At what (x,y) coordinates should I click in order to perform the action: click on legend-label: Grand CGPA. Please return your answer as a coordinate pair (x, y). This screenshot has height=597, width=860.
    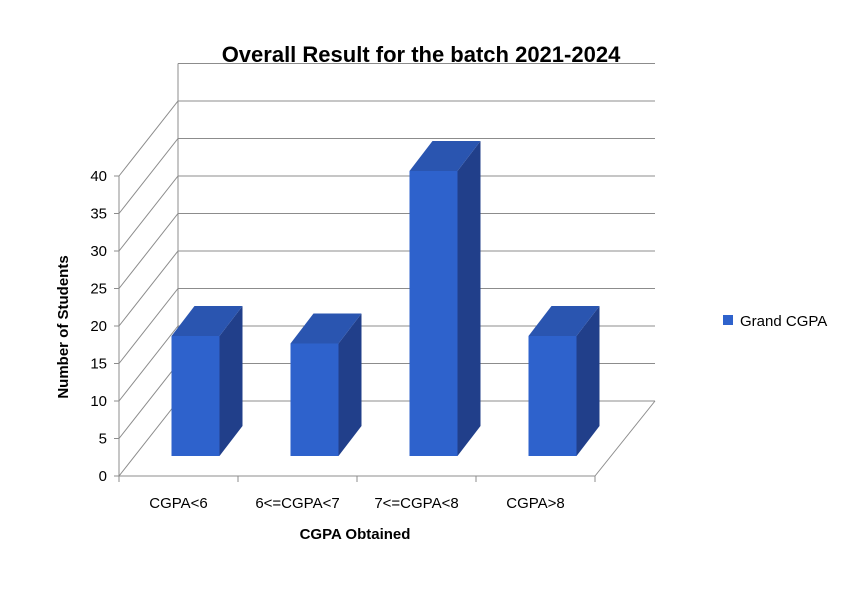
    Looking at the image, I should click on (783, 321).